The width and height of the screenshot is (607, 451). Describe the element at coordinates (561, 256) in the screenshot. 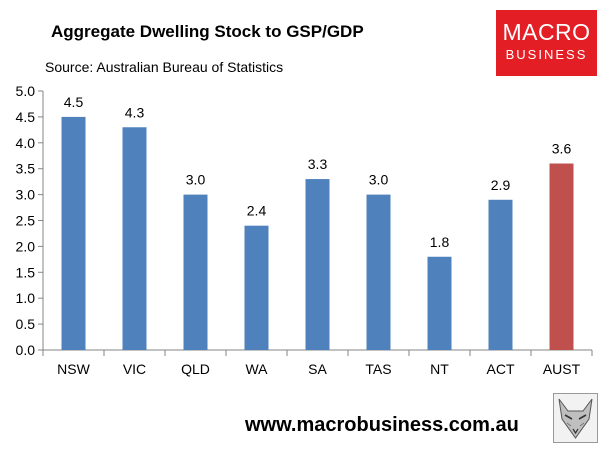

I see `bar-aust` at that location.